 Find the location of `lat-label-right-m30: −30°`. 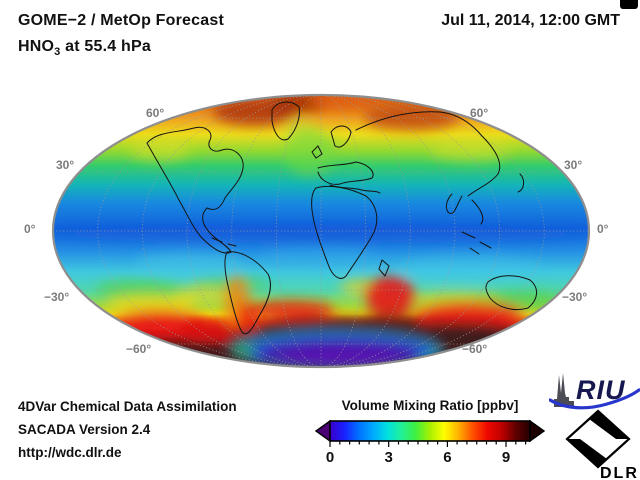

lat-label-right-m30: −30° is located at coordinates (575, 297).